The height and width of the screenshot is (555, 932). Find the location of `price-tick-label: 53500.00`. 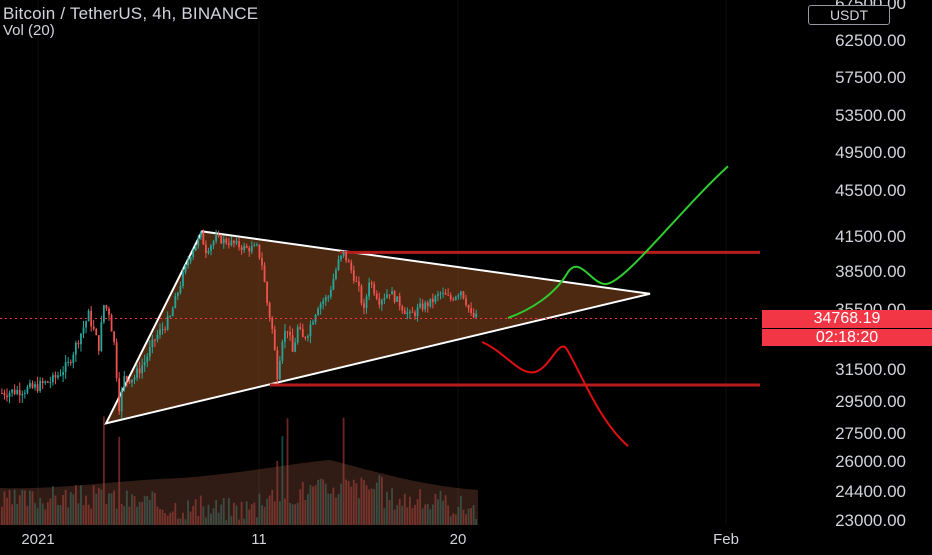

price-tick-label: 53500.00 is located at coordinates (870, 115).